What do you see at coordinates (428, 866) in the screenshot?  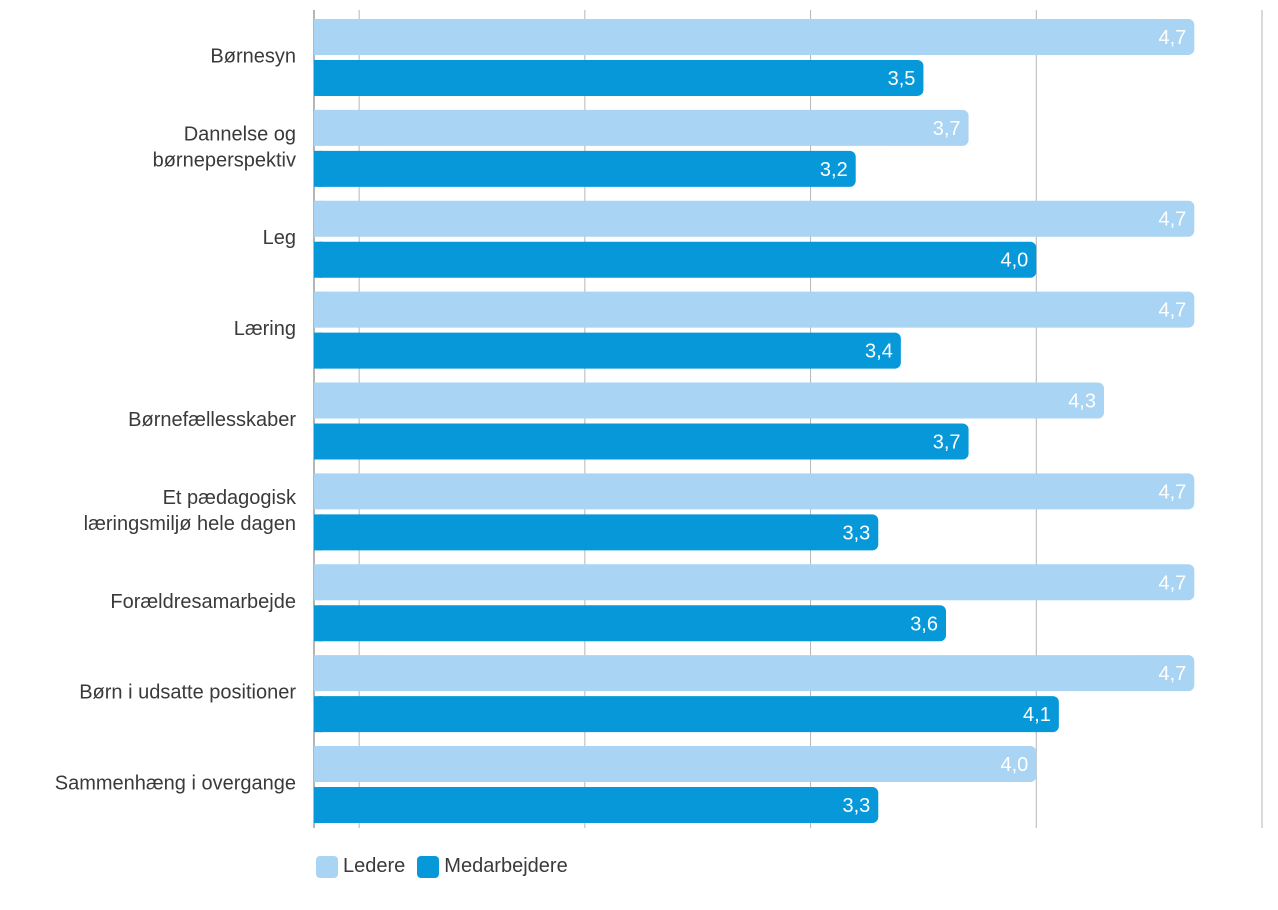 I see `legend-swatch-medarbejdere` at bounding box center [428, 866].